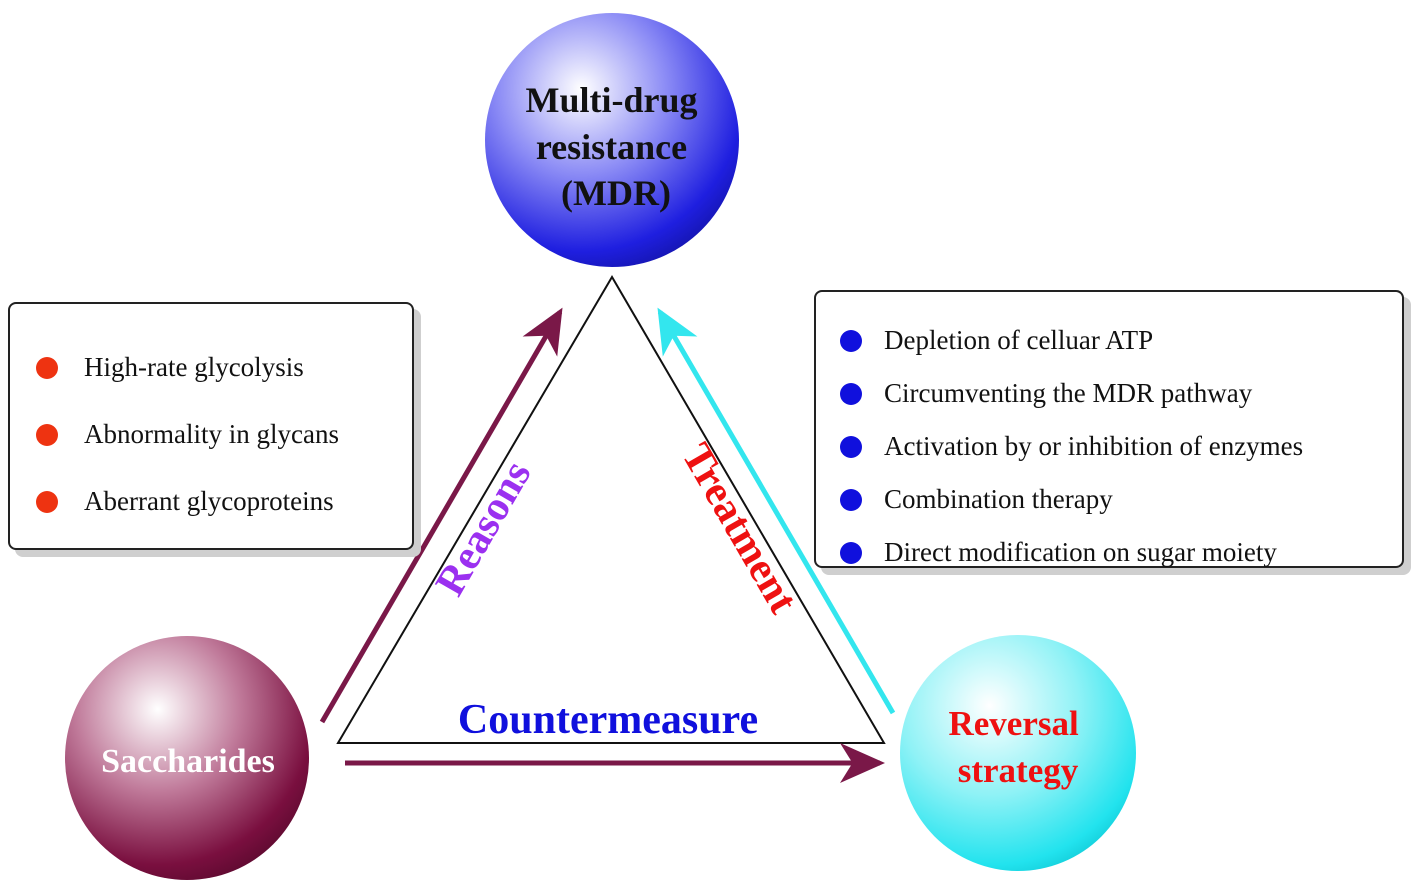  I want to click on list-item: Aberrant glycoproteins, so click(224, 501).